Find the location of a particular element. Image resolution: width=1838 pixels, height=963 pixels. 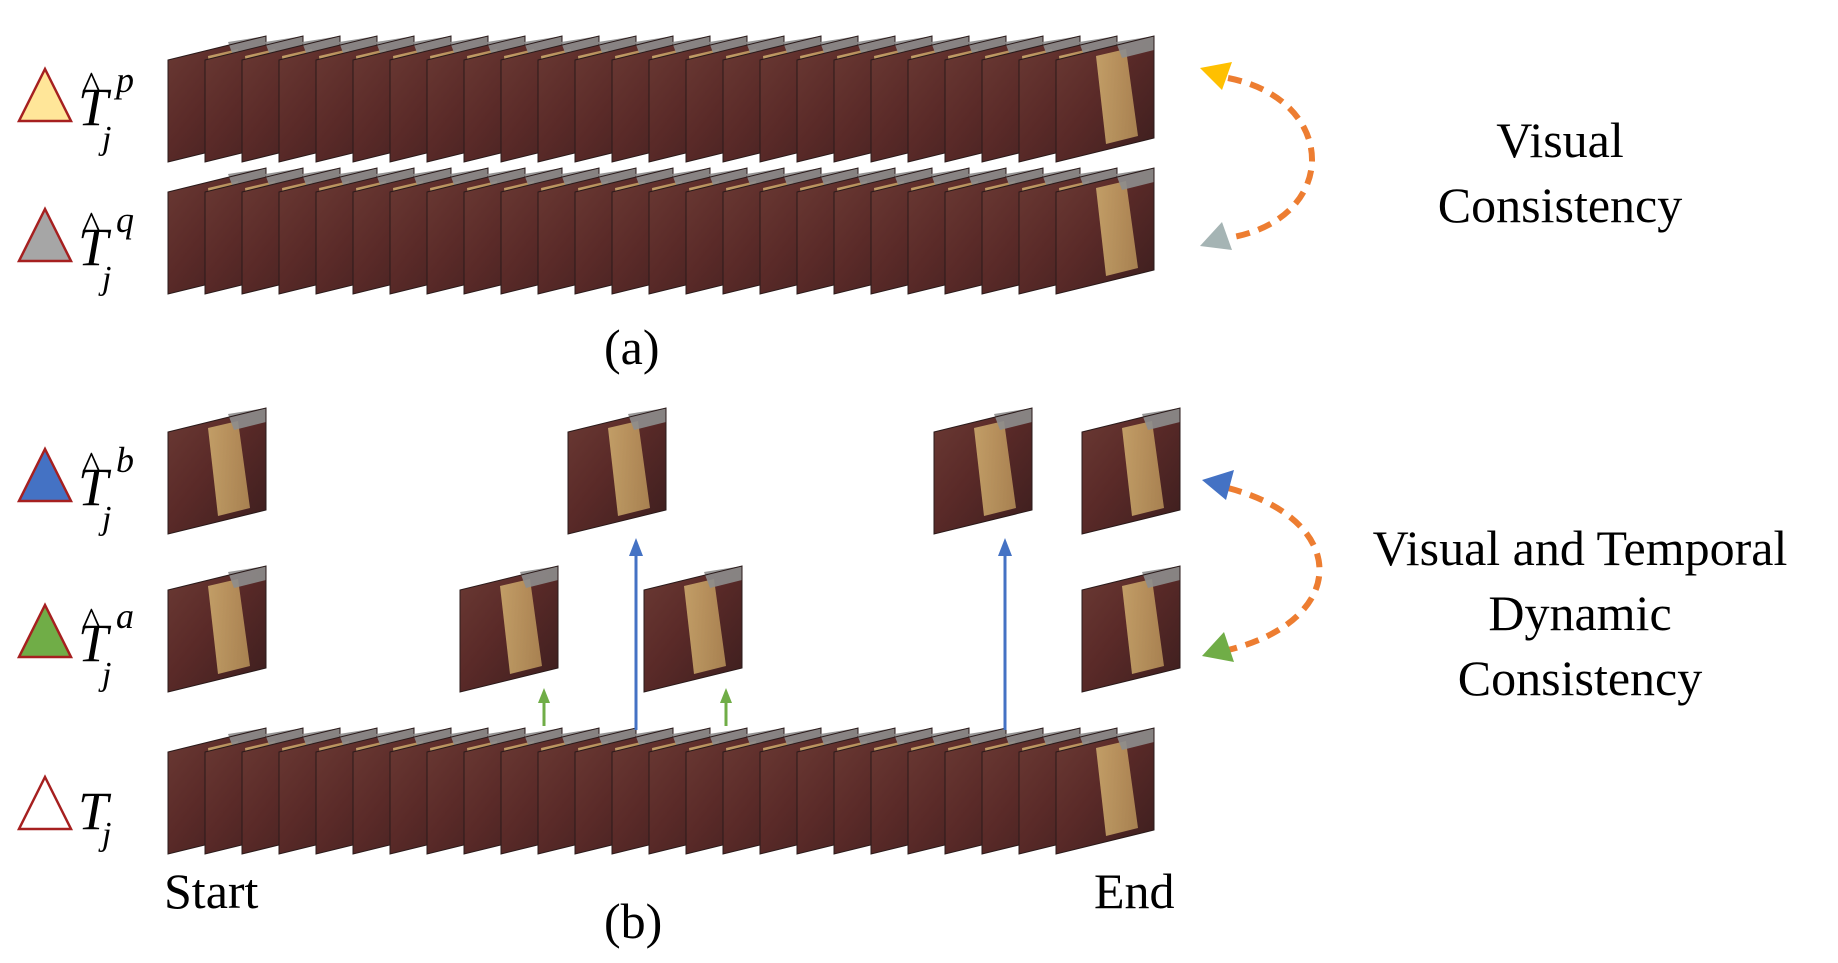

visual-temporal-consistency-arrow is located at coordinates (1262, 566).